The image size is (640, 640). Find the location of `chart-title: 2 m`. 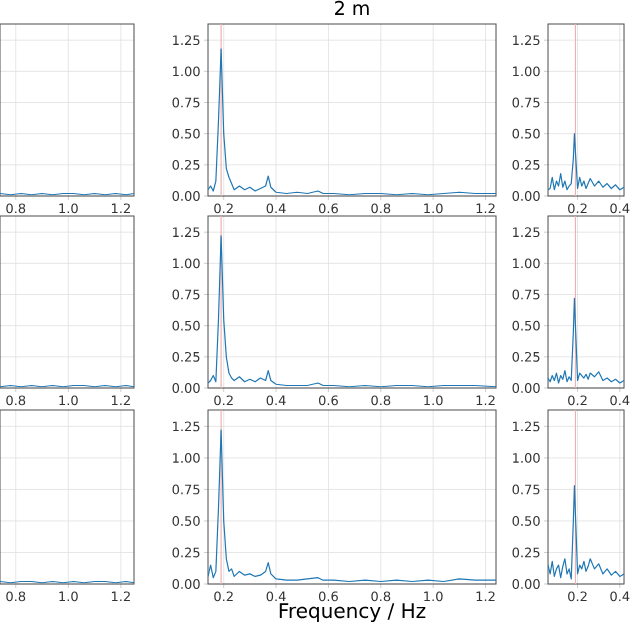

chart-title: 2 m is located at coordinates (352, 7).